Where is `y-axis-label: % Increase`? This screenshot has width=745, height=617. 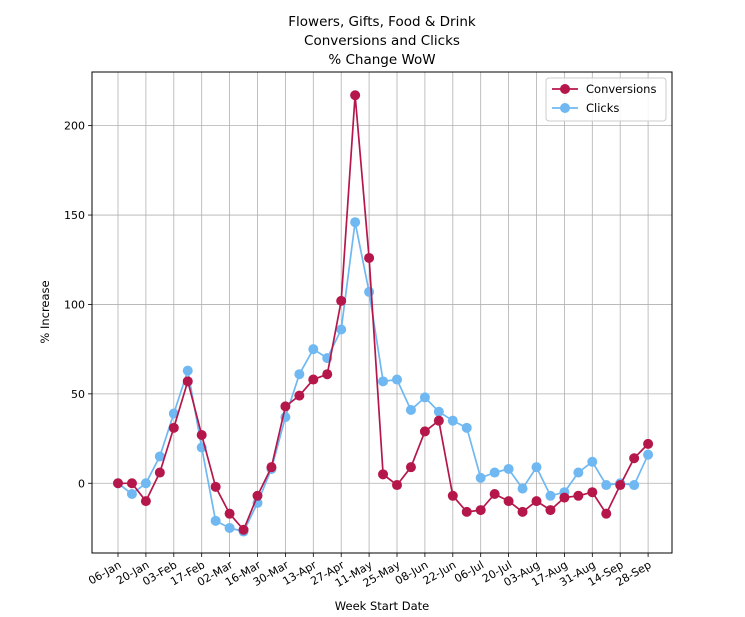 y-axis-label: % Increase is located at coordinates (45, 311).